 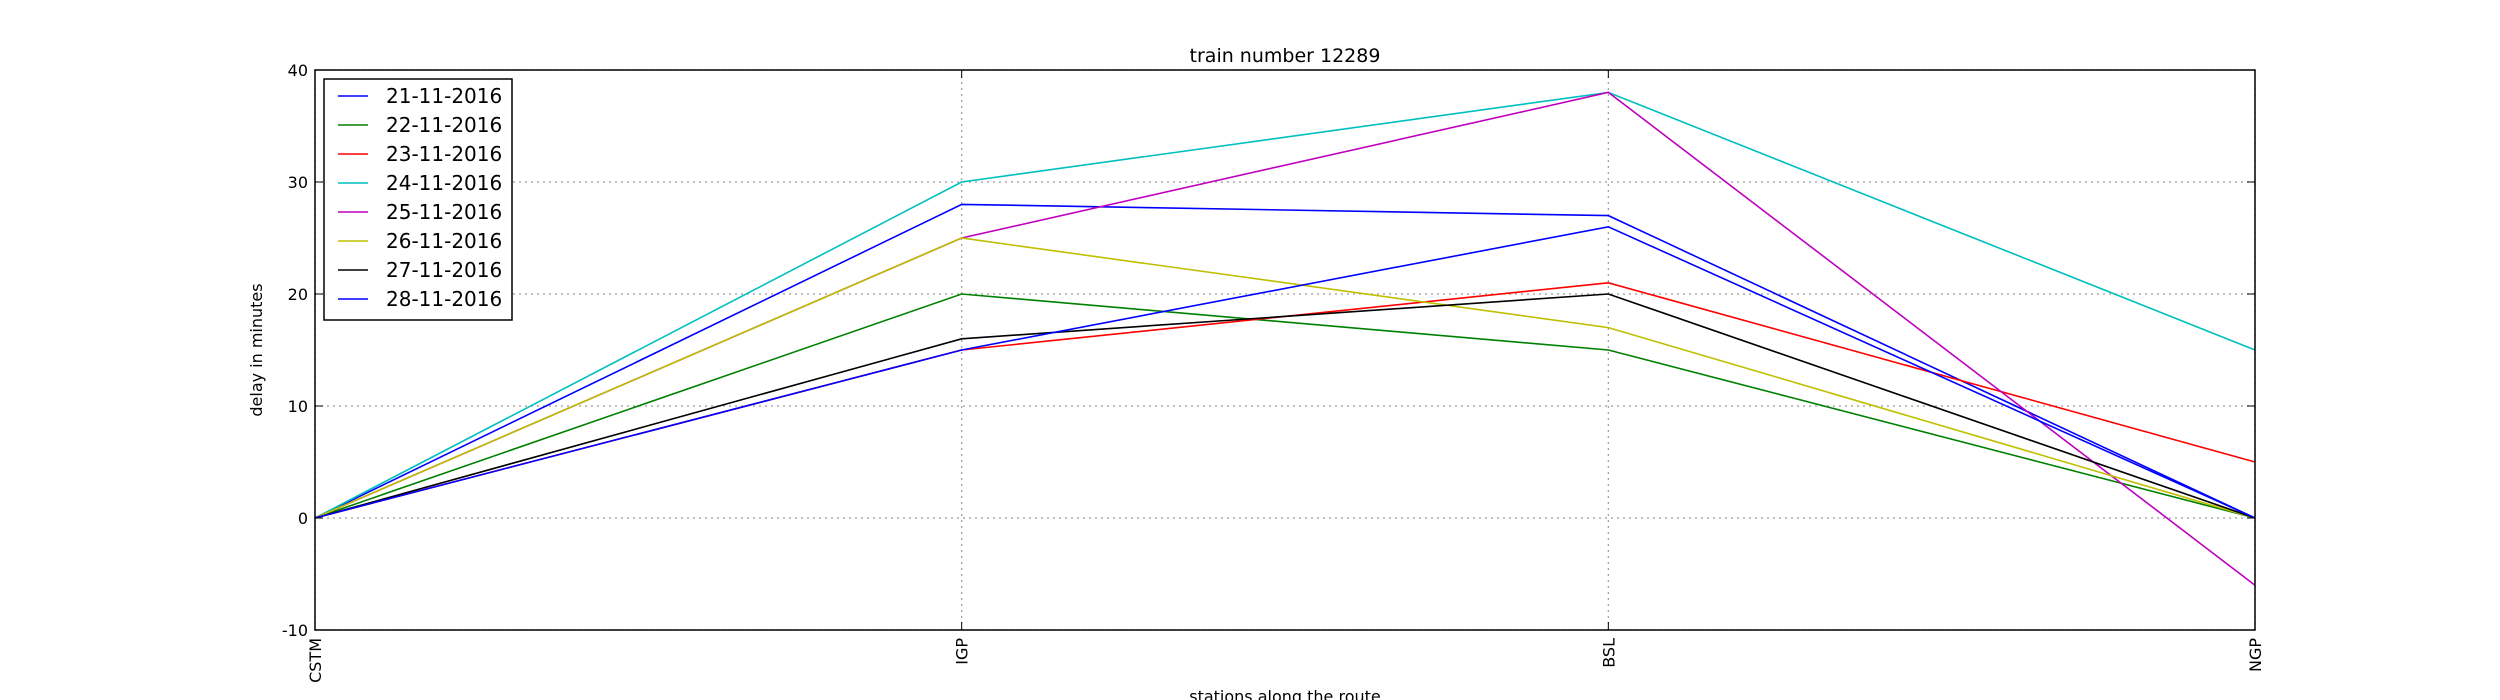 What do you see at coordinates (962, 651) in the screenshot?
I see `x-tick-label: IGP` at bounding box center [962, 651].